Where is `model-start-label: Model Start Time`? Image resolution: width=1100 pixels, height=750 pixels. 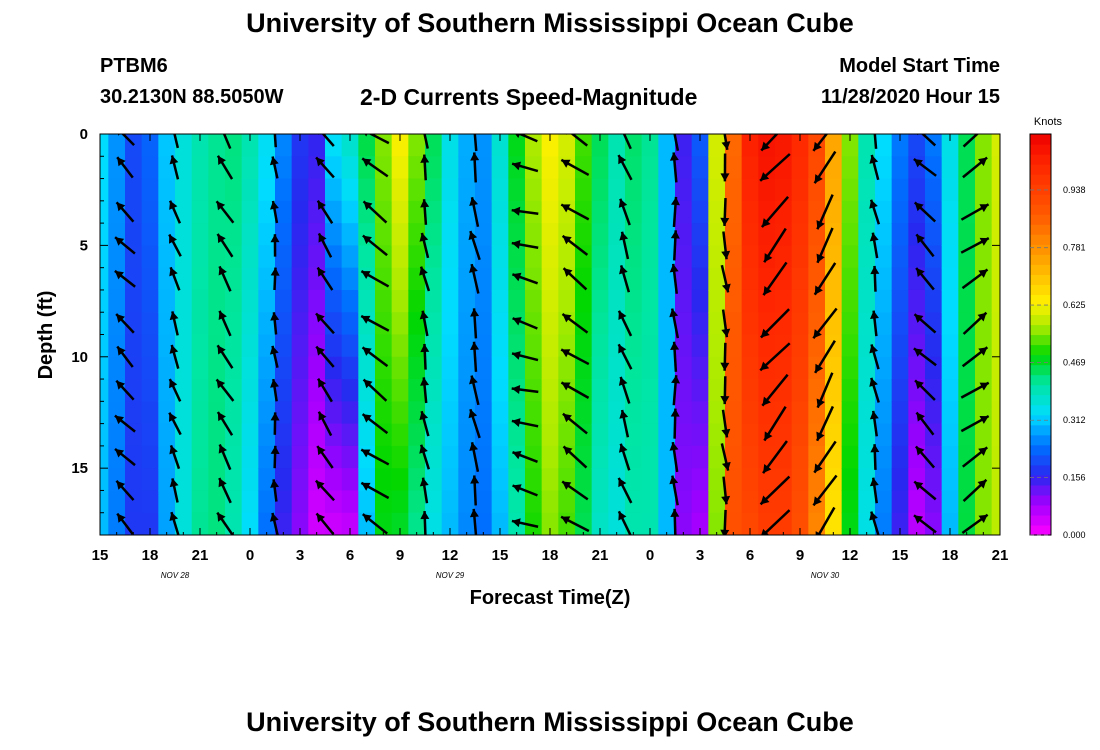 model-start-label: Model Start Time is located at coordinates (919, 66).